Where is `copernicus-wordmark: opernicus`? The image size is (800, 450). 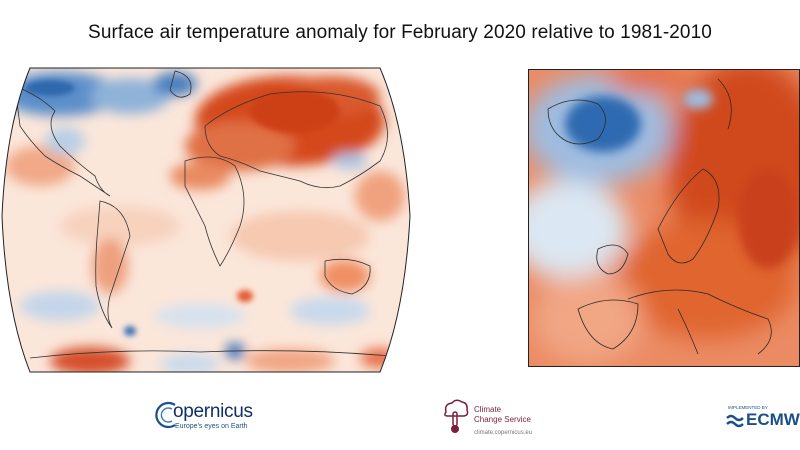 copernicus-wordmark: opernicus is located at coordinates (213, 411).